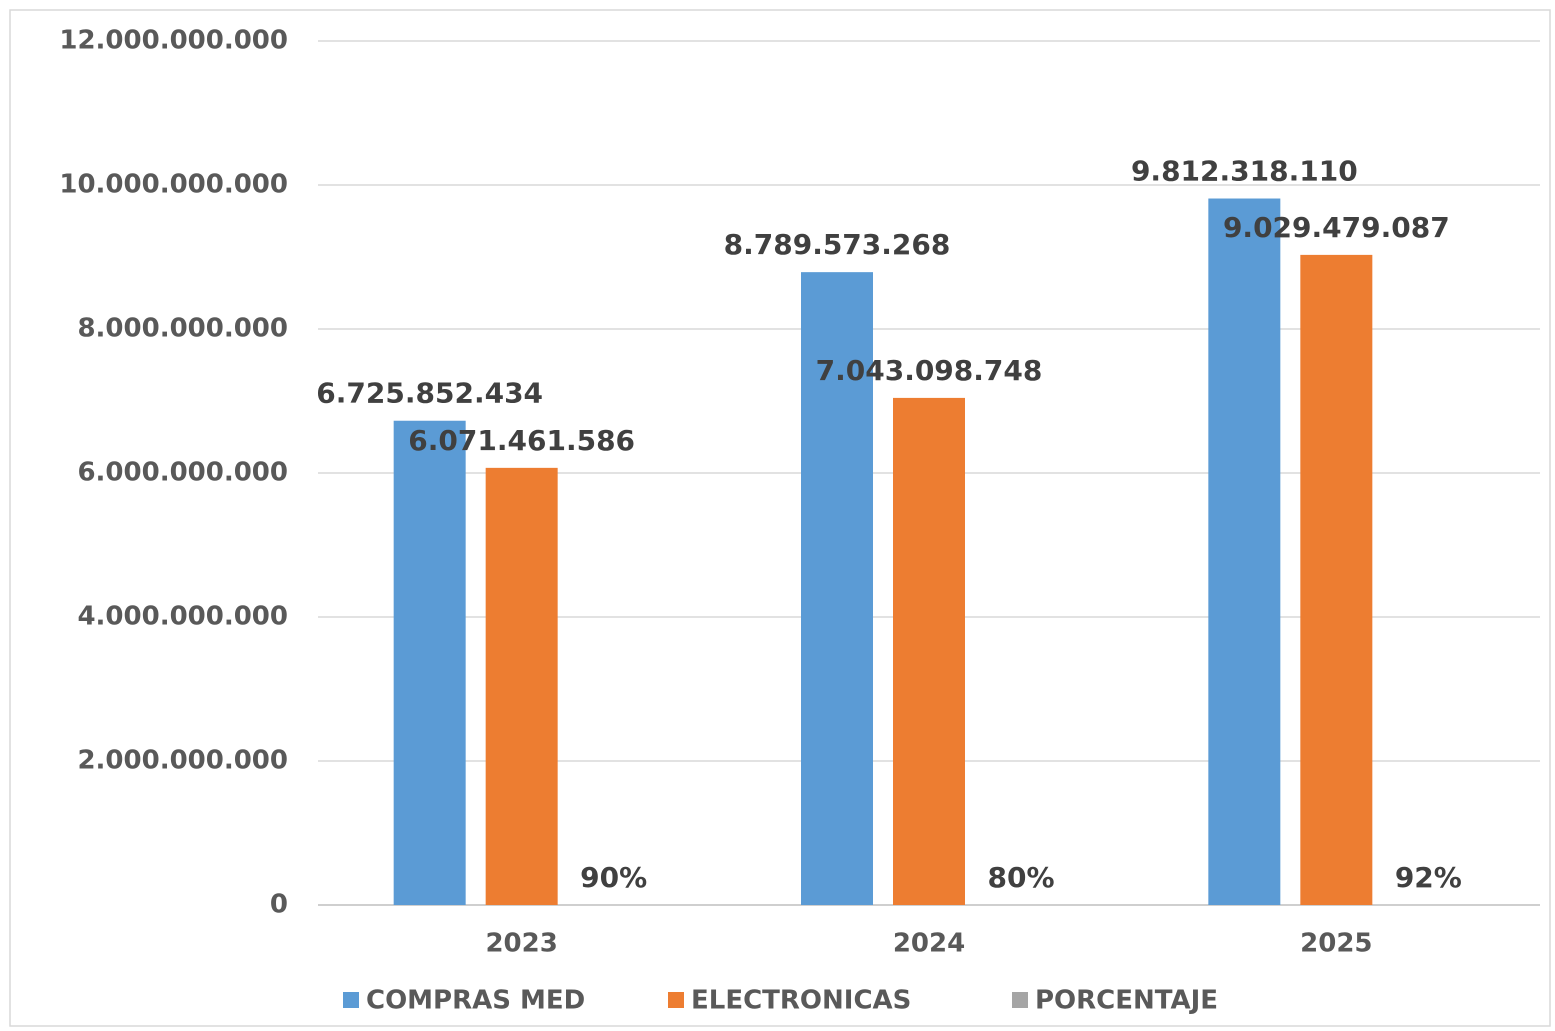 Image resolution: width=1555 pixels, height=1031 pixels. What do you see at coordinates (182, 473) in the screenshot?
I see `y-tick-label: 6.000.000.000` at bounding box center [182, 473].